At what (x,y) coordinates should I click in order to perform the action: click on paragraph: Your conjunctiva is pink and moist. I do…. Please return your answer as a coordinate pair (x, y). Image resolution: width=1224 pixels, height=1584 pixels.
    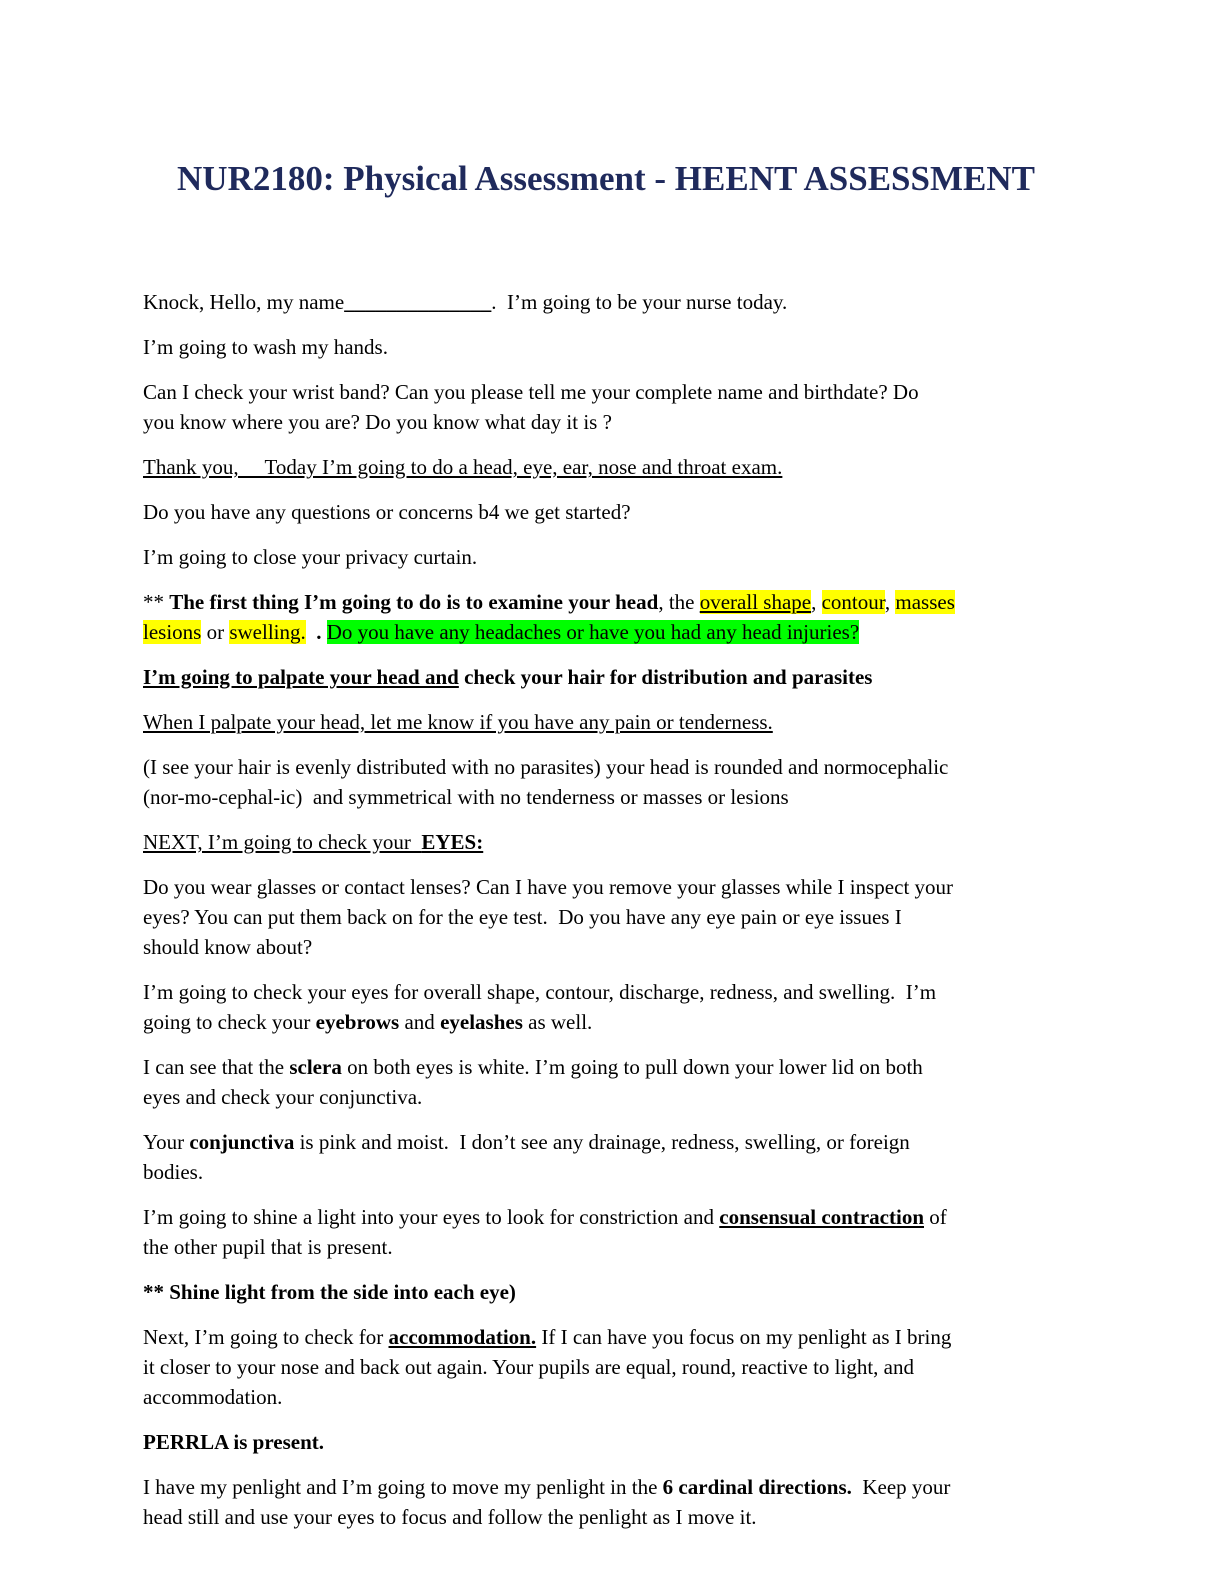
    Looking at the image, I should click on (613, 1157).